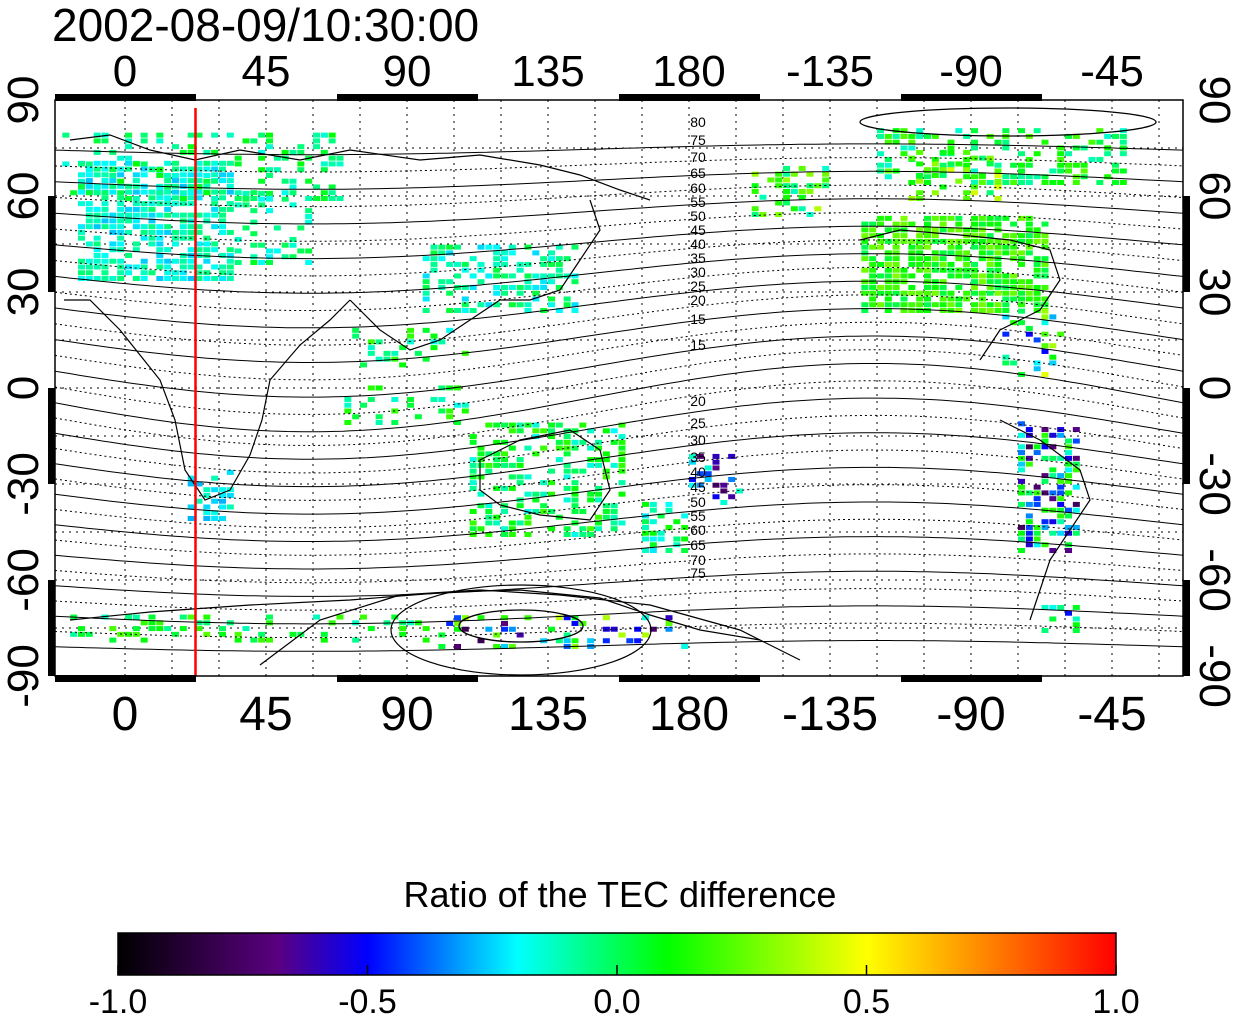 The height and width of the screenshot is (1024, 1240). I want to click on right-tick-label: 0, so click(1214, 388).